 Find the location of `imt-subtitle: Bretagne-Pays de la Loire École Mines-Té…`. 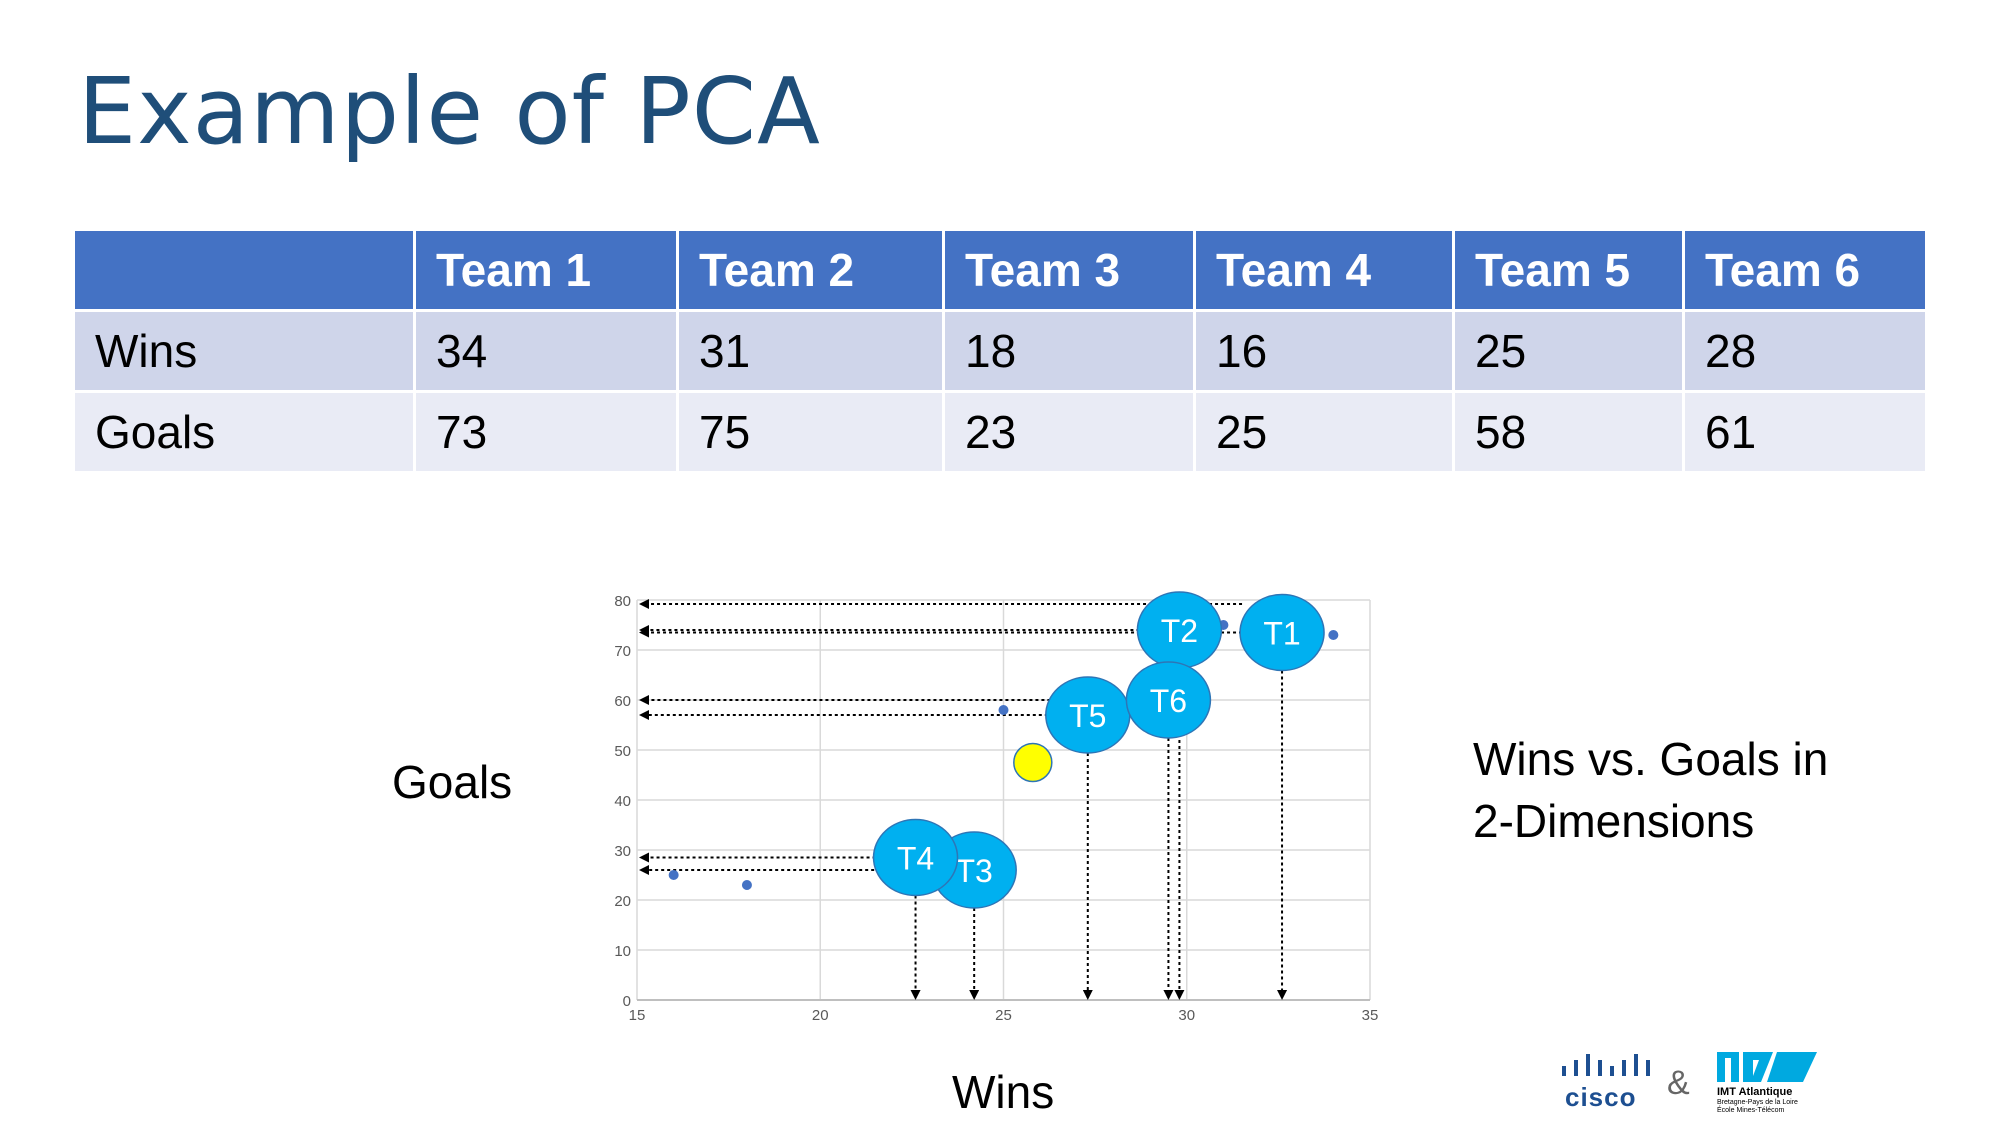

imt-subtitle: Bretagne-Pays de la Loire École Mines-Té… is located at coordinates (1757, 1107).